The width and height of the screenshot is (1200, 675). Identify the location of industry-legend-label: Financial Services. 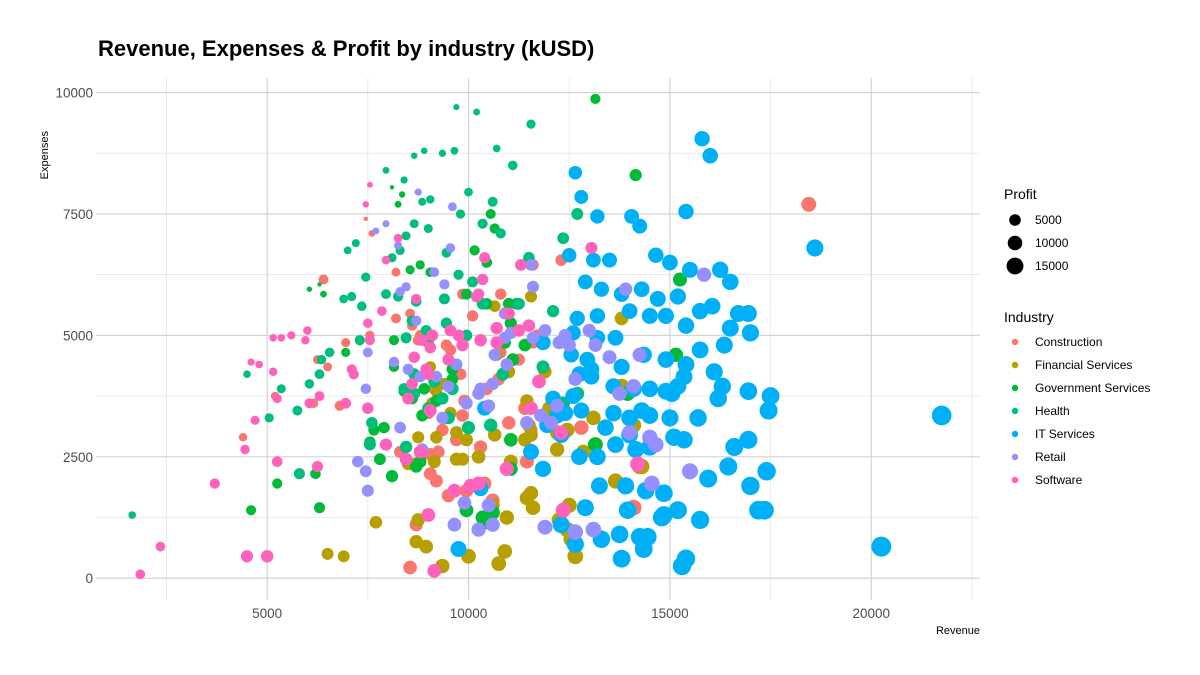
(1083, 365).